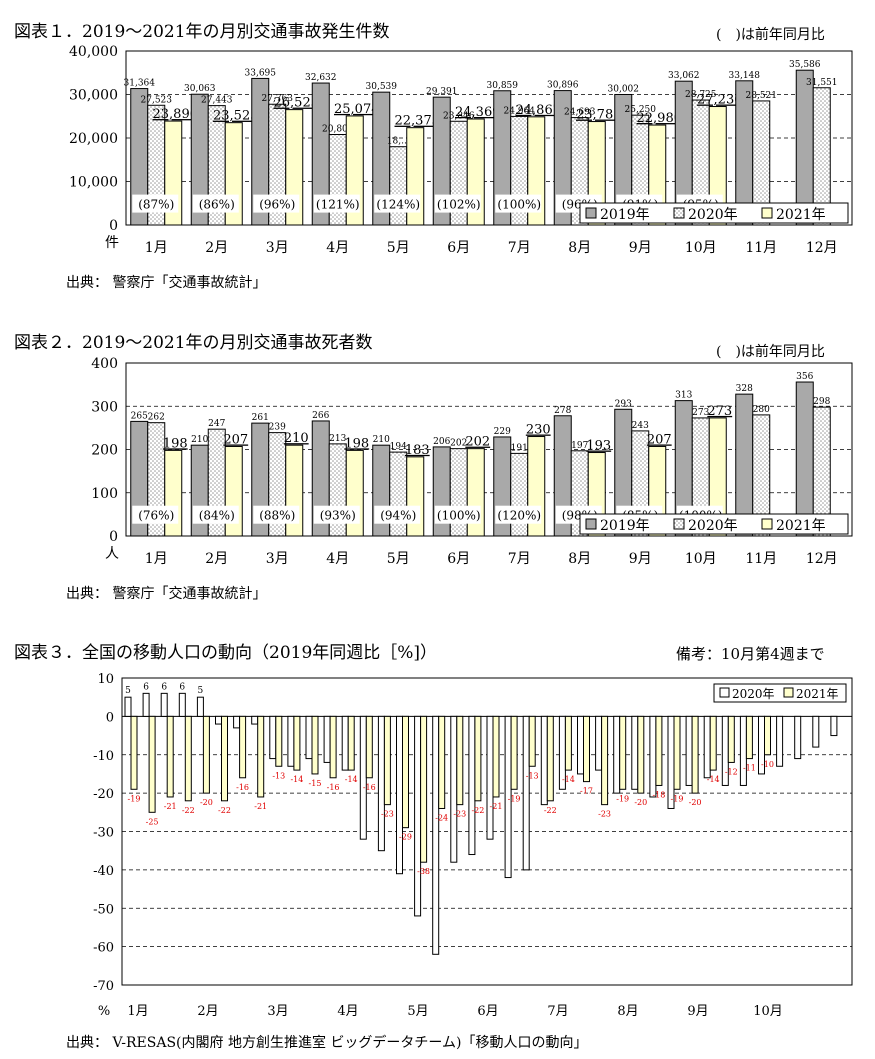  What do you see at coordinates (477, 442) in the screenshot?
I see `data-label: 202` at bounding box center [477, 442].